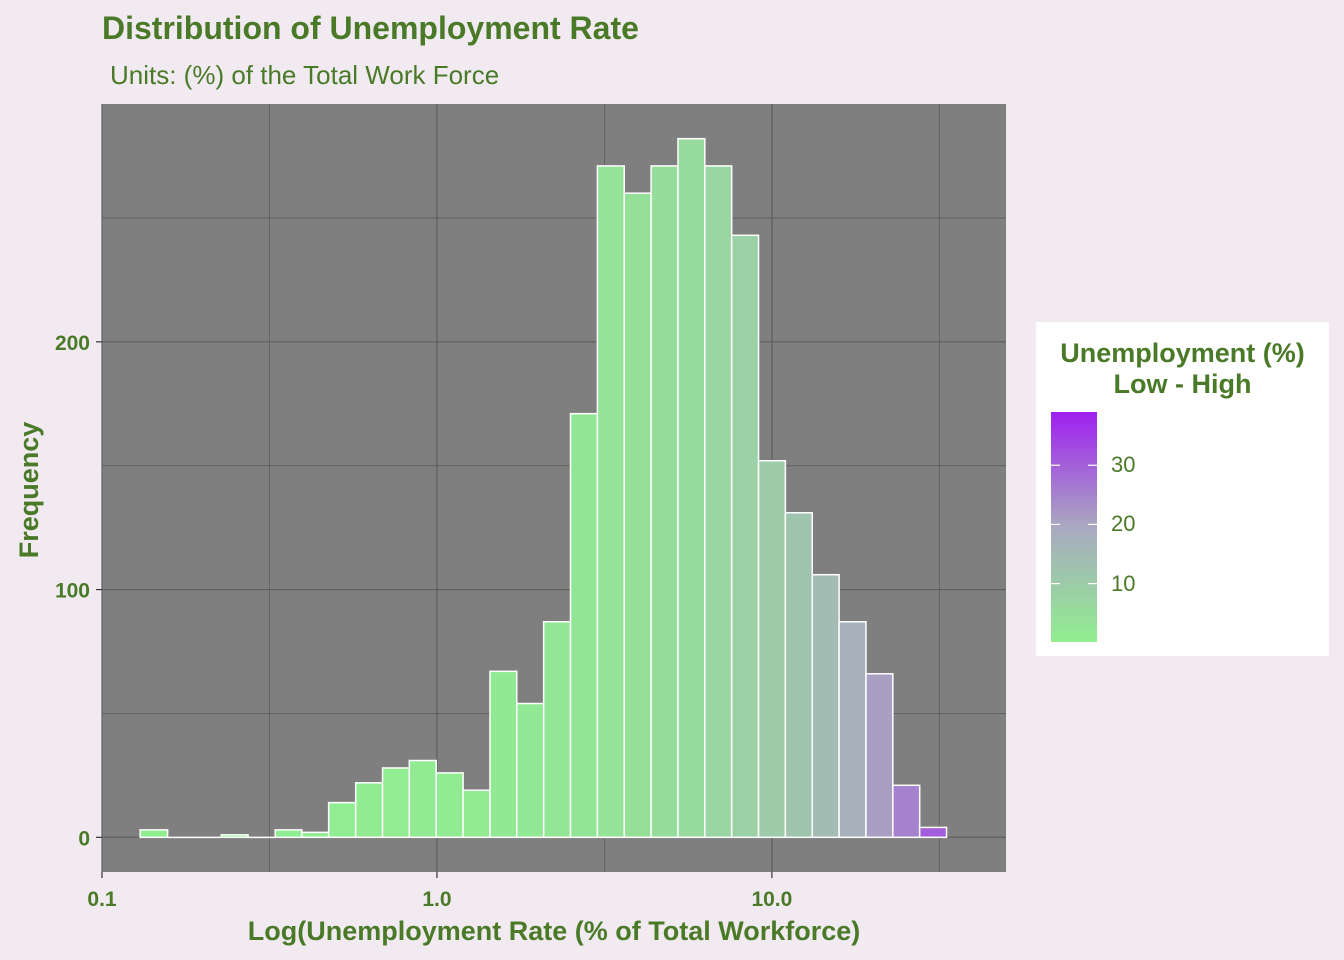 This screenshot has height=960, width=1344. What do you see at coordinates (1123, 465) in the screenshot?
I see `legend-tick-label: 30` at bounding box center [1123, 465].